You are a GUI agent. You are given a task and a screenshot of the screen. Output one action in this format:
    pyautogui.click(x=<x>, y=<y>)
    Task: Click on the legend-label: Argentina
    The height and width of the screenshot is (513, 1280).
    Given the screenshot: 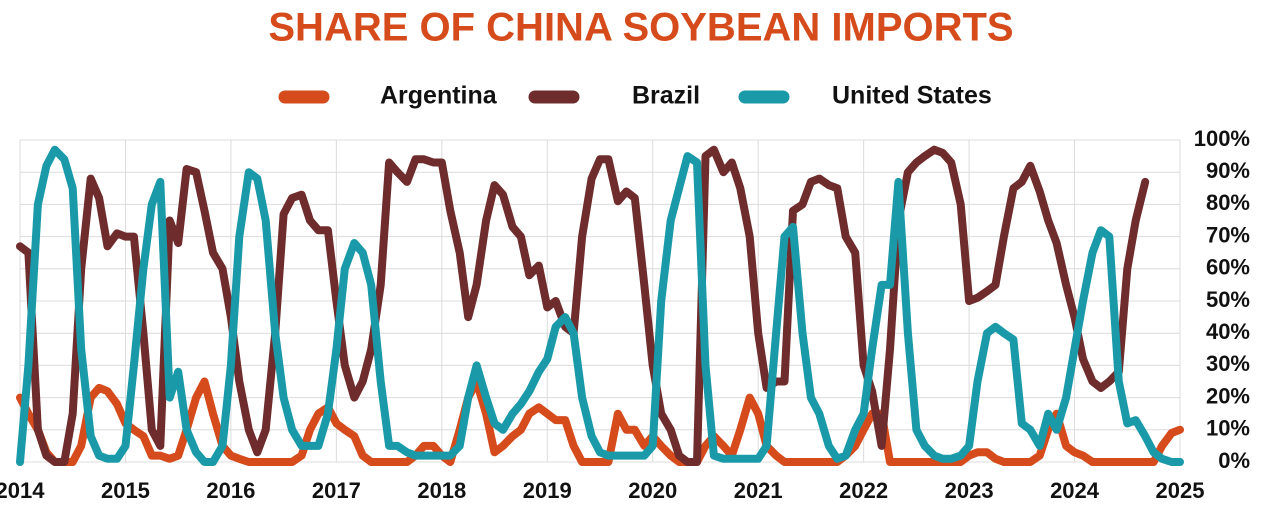 What is the action you would take?
    pyautogui.click(x=439, y=96)
    